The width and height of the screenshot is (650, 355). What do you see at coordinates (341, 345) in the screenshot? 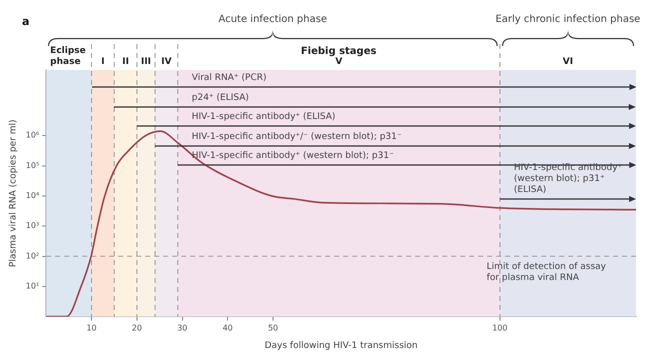
I see `x-axis-title: Days following HIV-1 transmission` at bounding box center [341, 345].